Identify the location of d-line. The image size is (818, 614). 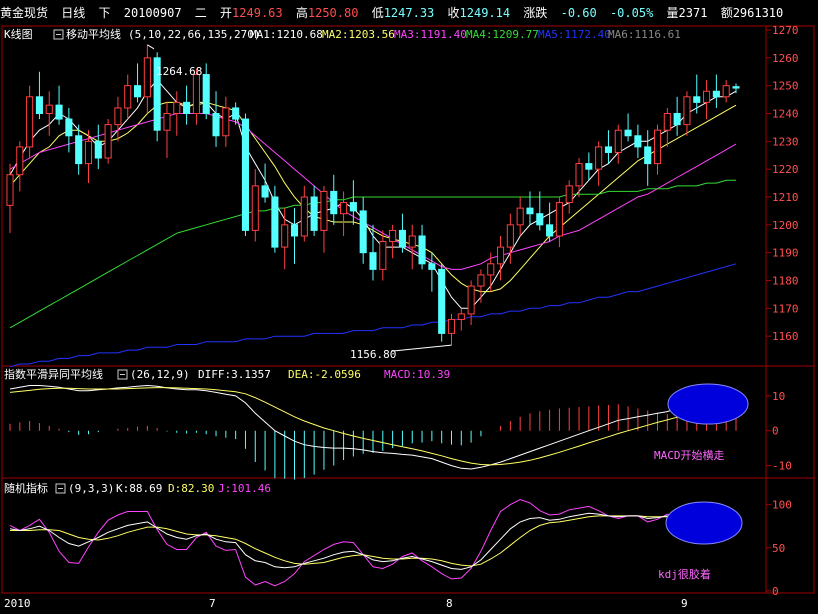
(373, 541).